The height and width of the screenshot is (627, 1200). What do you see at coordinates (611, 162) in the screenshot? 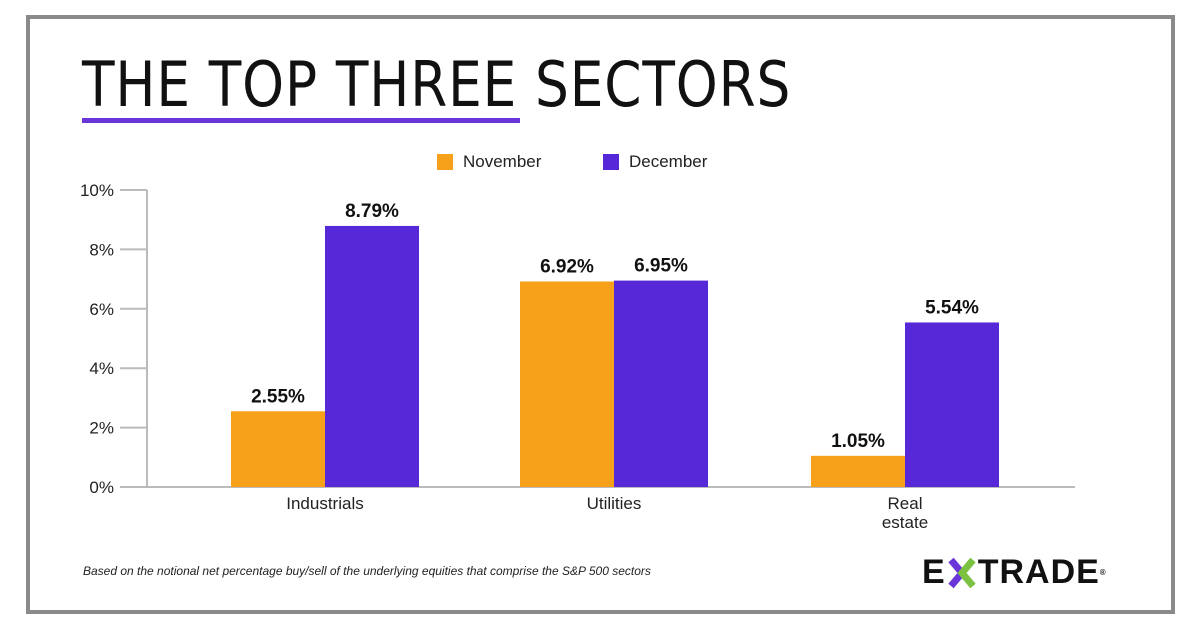
I see `legend-swatch-december` at bounding box center [611, 162].